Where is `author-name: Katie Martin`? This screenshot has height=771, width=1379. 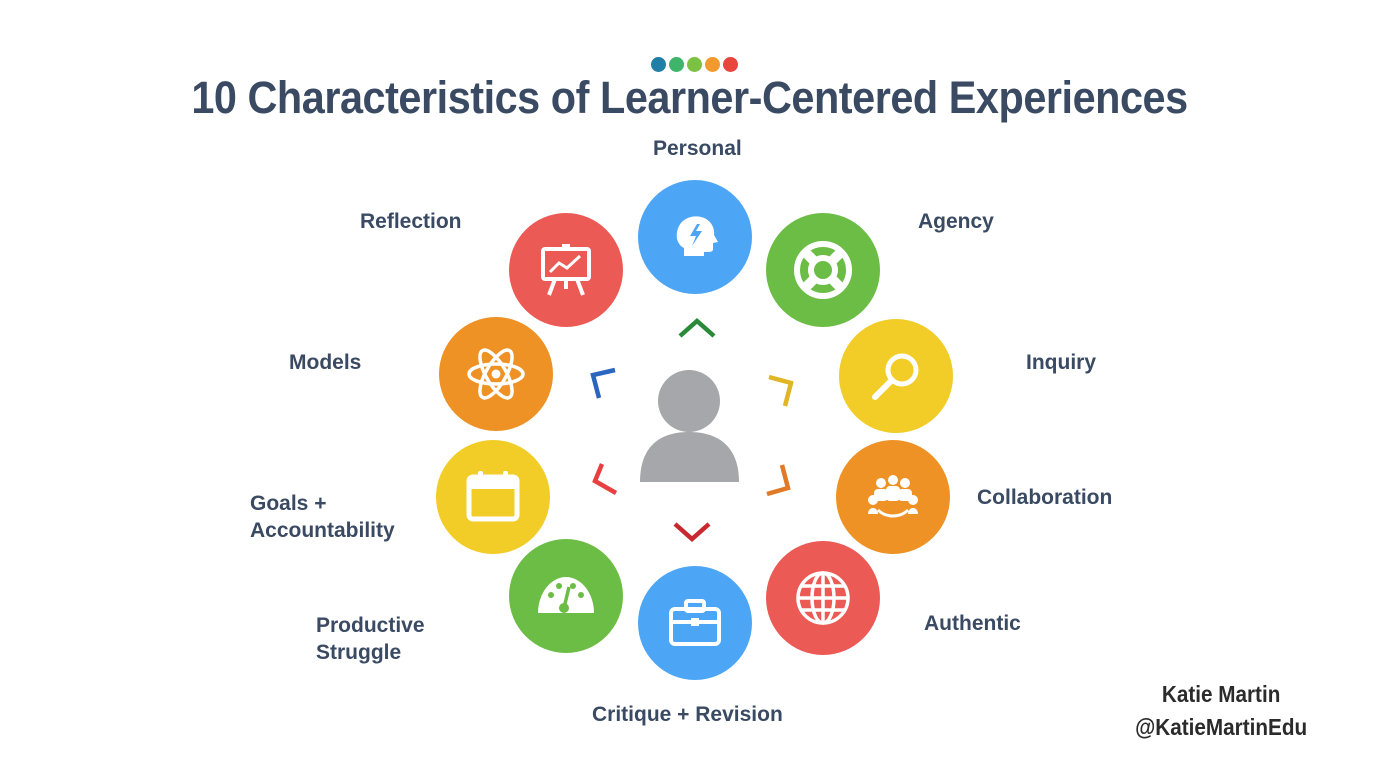 author-name: Katie Martin is located at coordinates (1221, 694).